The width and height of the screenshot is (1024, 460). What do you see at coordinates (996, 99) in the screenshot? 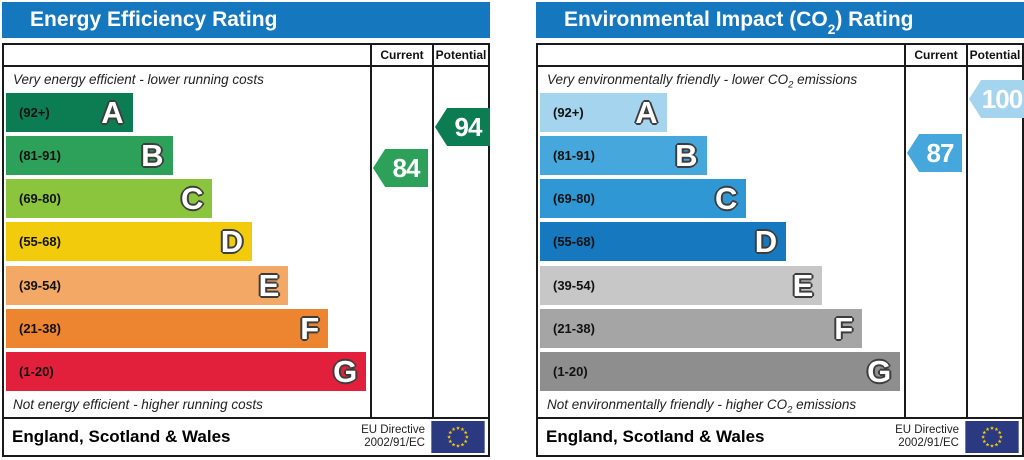
I see `potential-score-arrow: 100` at bounding box center [996, 99].